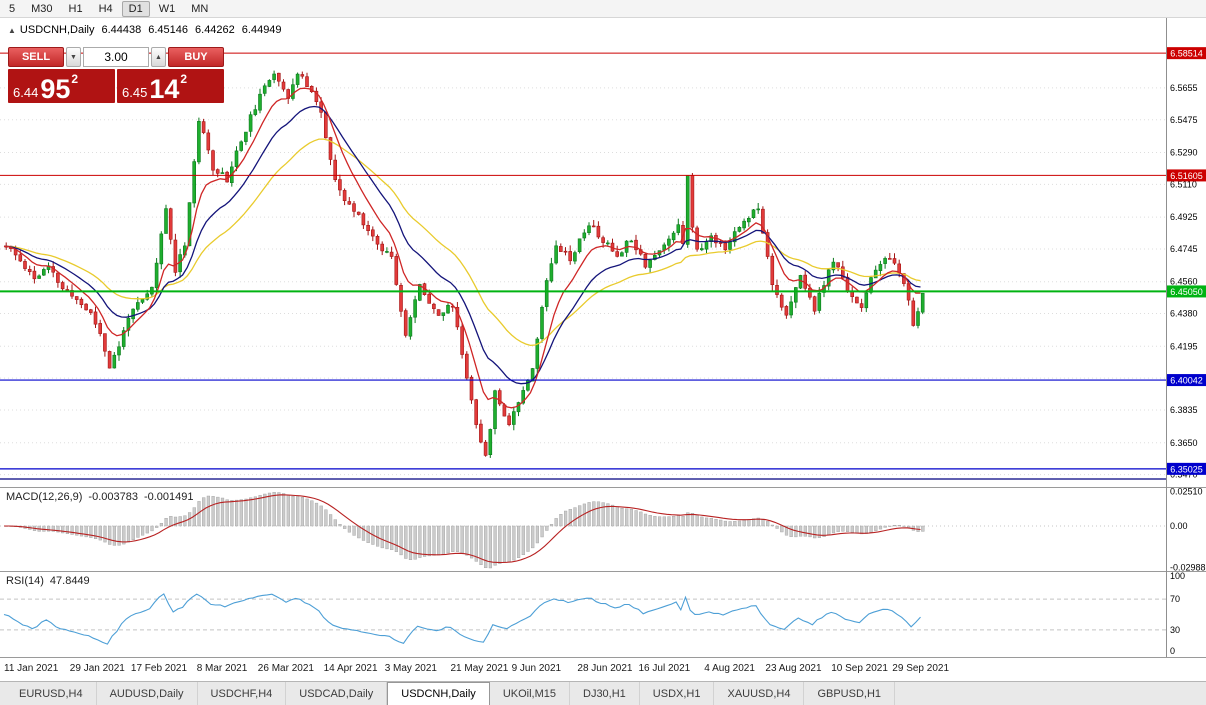 The width and height of the screenshot is (1206, 705). Describe the element at coordinates (222, 668) in the screenshot. I see `date-label: 8 Mar 2021` at that location.